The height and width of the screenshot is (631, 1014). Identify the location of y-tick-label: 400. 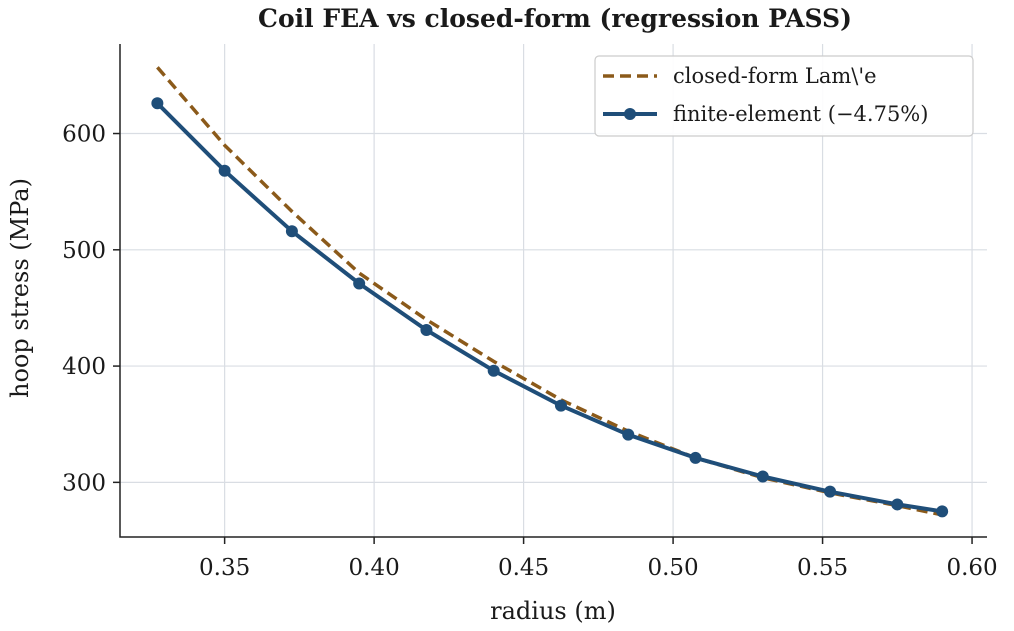
(84, 367).